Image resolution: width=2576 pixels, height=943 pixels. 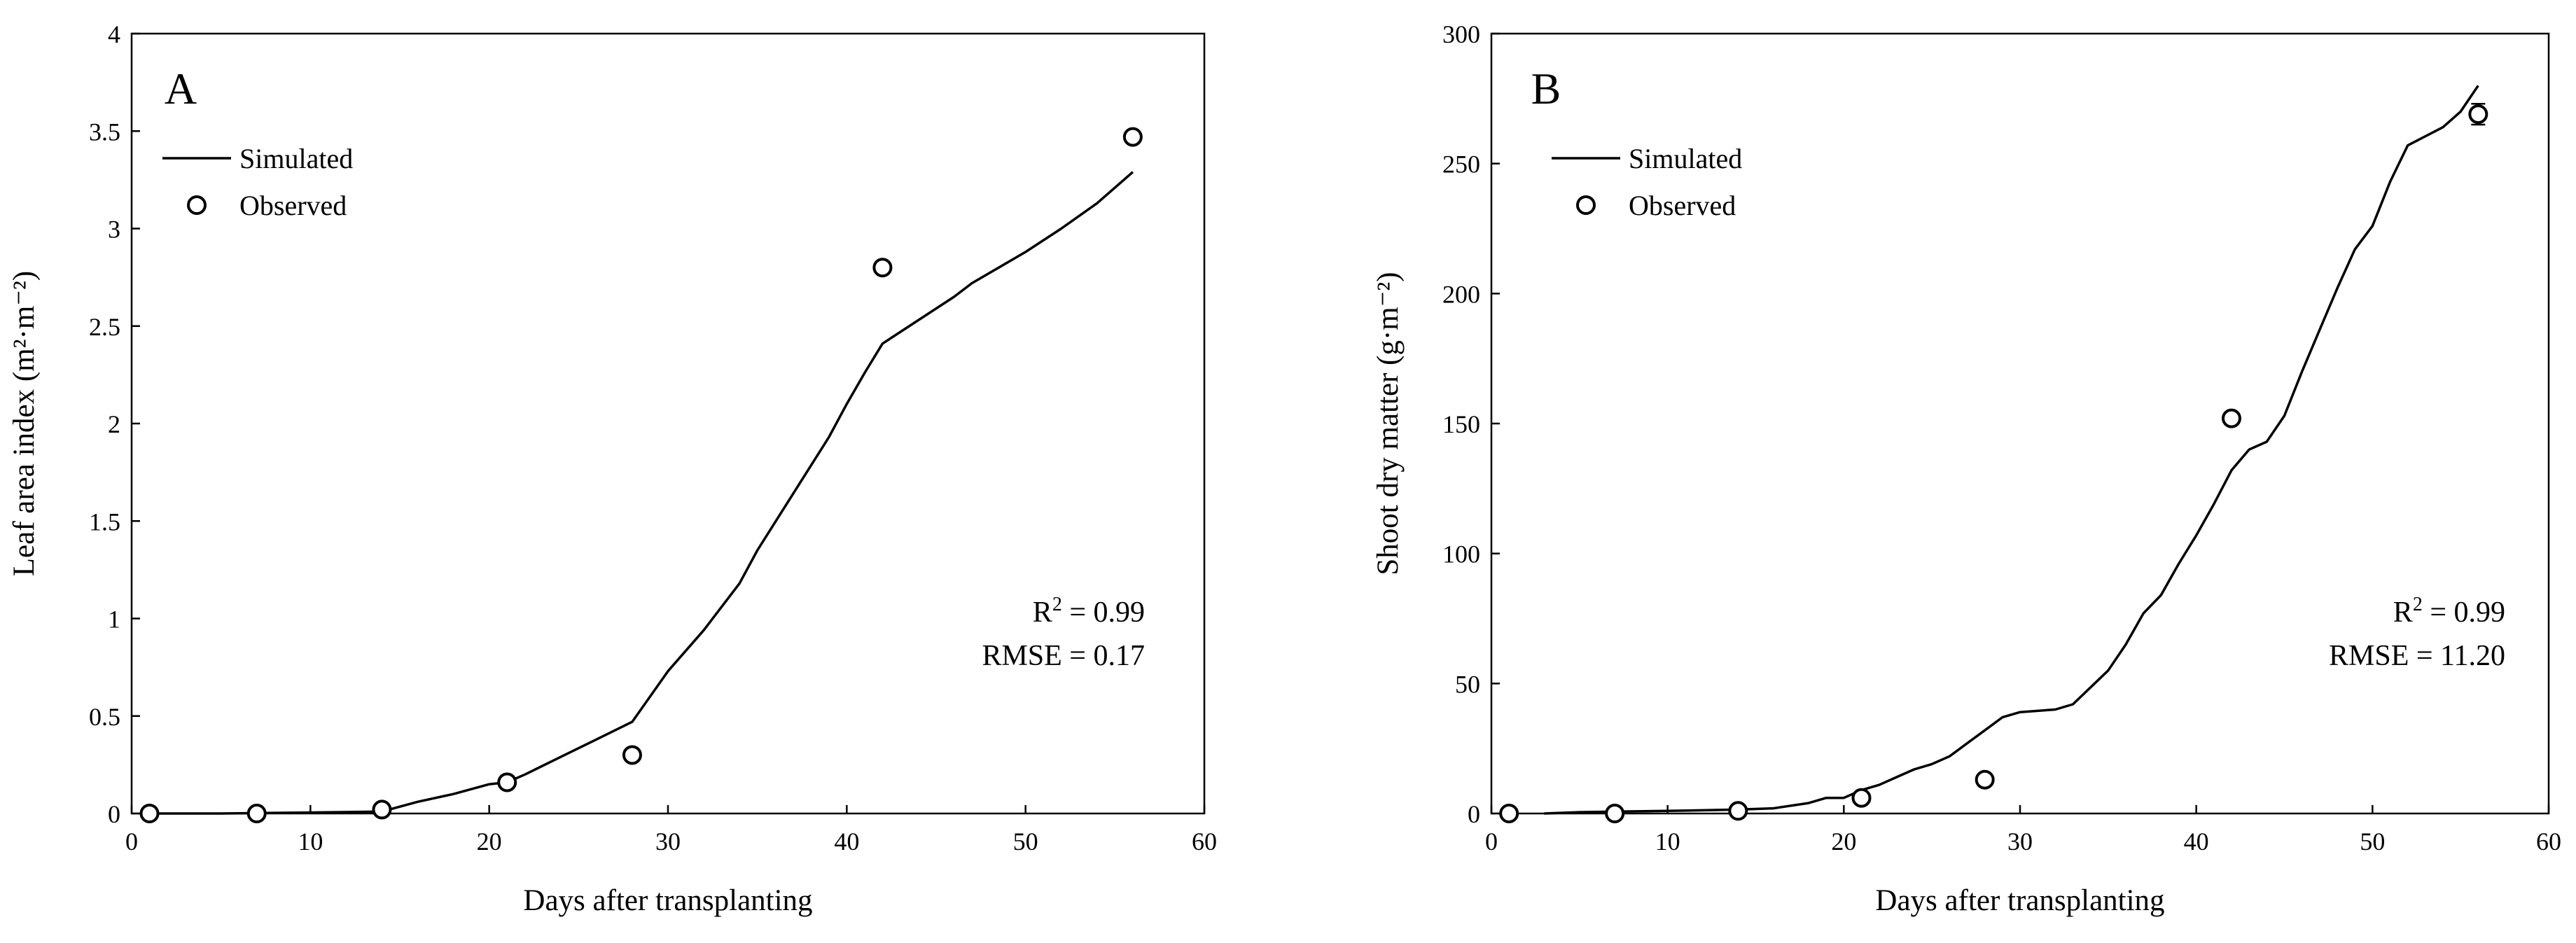 What do you see at coordinates (1467, 684) in the screenshot?
I see `y-tick-label: 50` at bounding box center [1467, 684].